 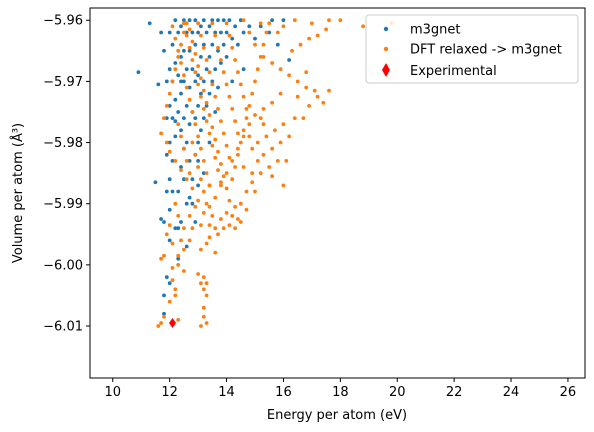 What do you see at coordinates (511, 392) in the screenshot?
I see `x-tick-label: 24` at bounding box center [511, 392].